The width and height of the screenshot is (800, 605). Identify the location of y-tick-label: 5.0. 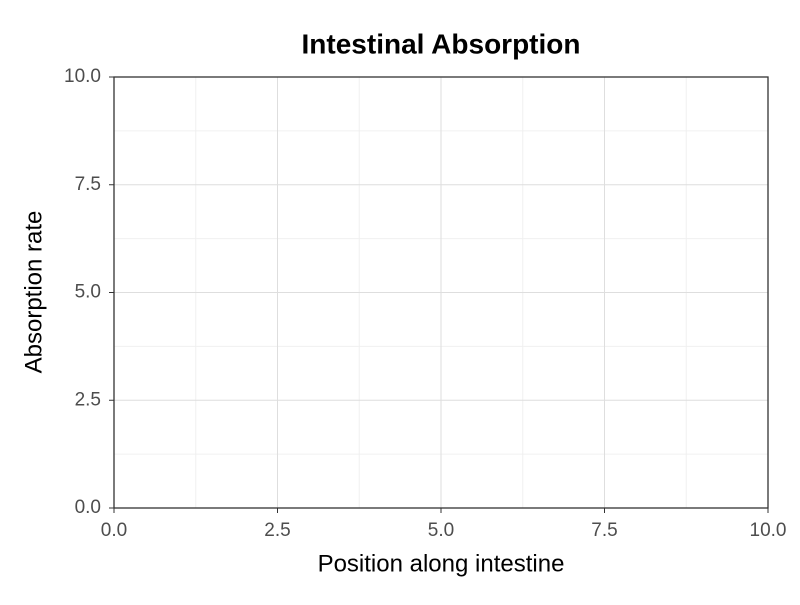
(88, 292).